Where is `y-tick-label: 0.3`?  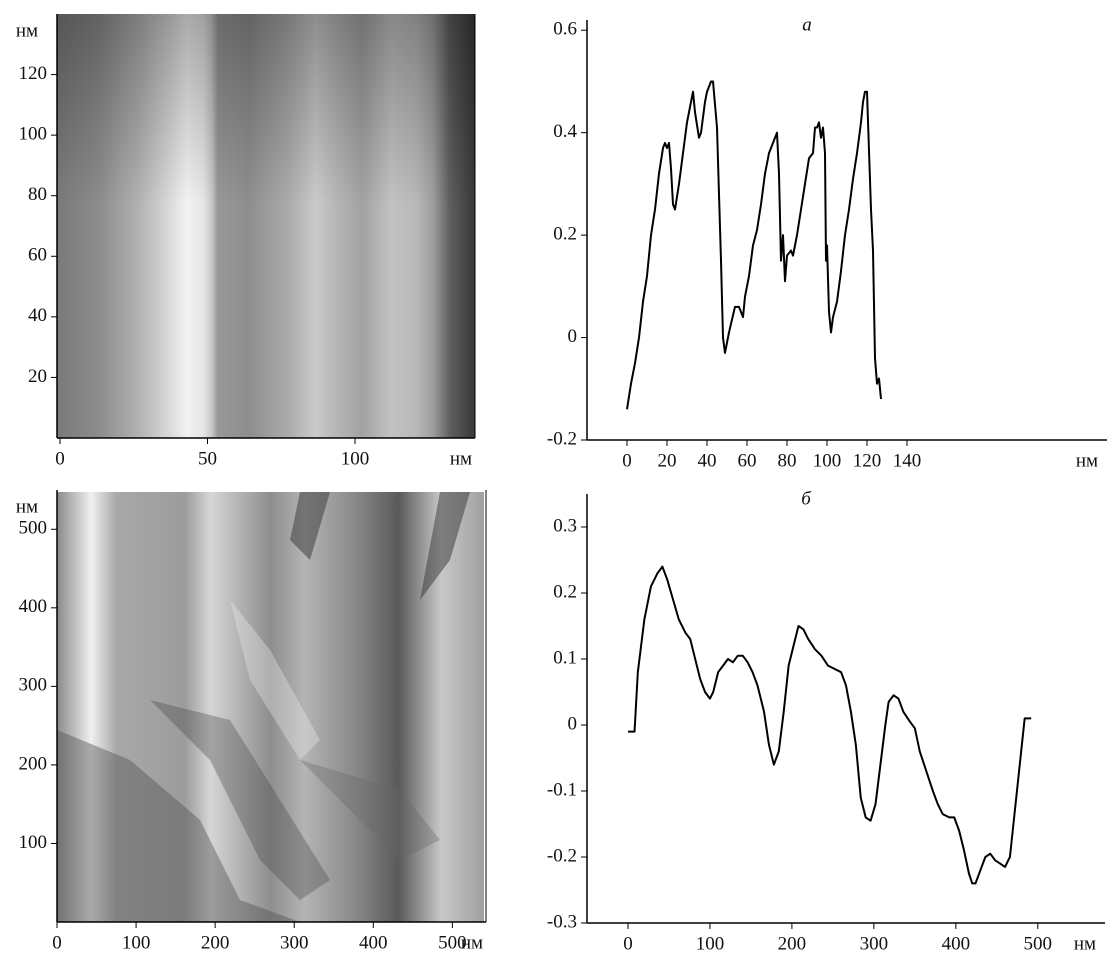 y-tick-label: 0.3 is located at coordinates (565, 525).